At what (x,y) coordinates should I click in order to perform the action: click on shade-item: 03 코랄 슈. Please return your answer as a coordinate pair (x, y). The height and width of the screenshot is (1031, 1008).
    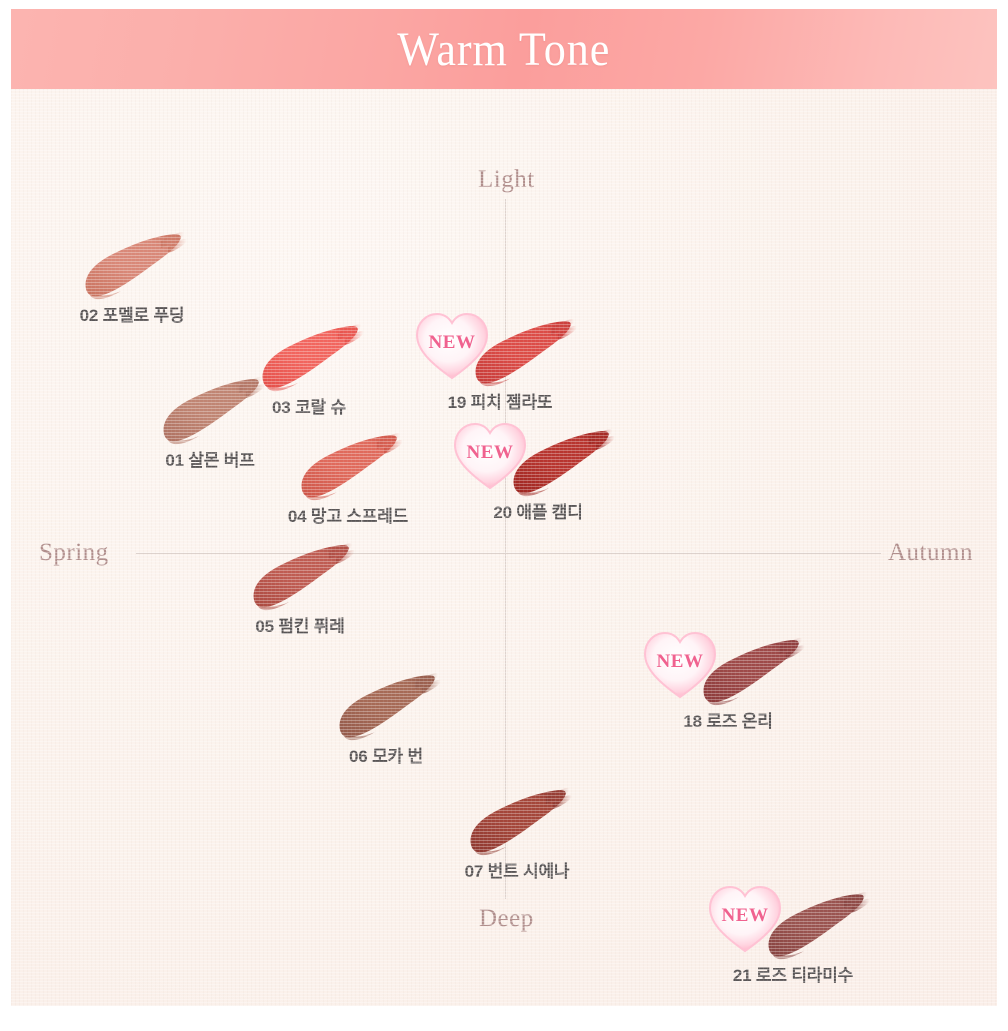
    Looking at the image, I should click on (309, 369).